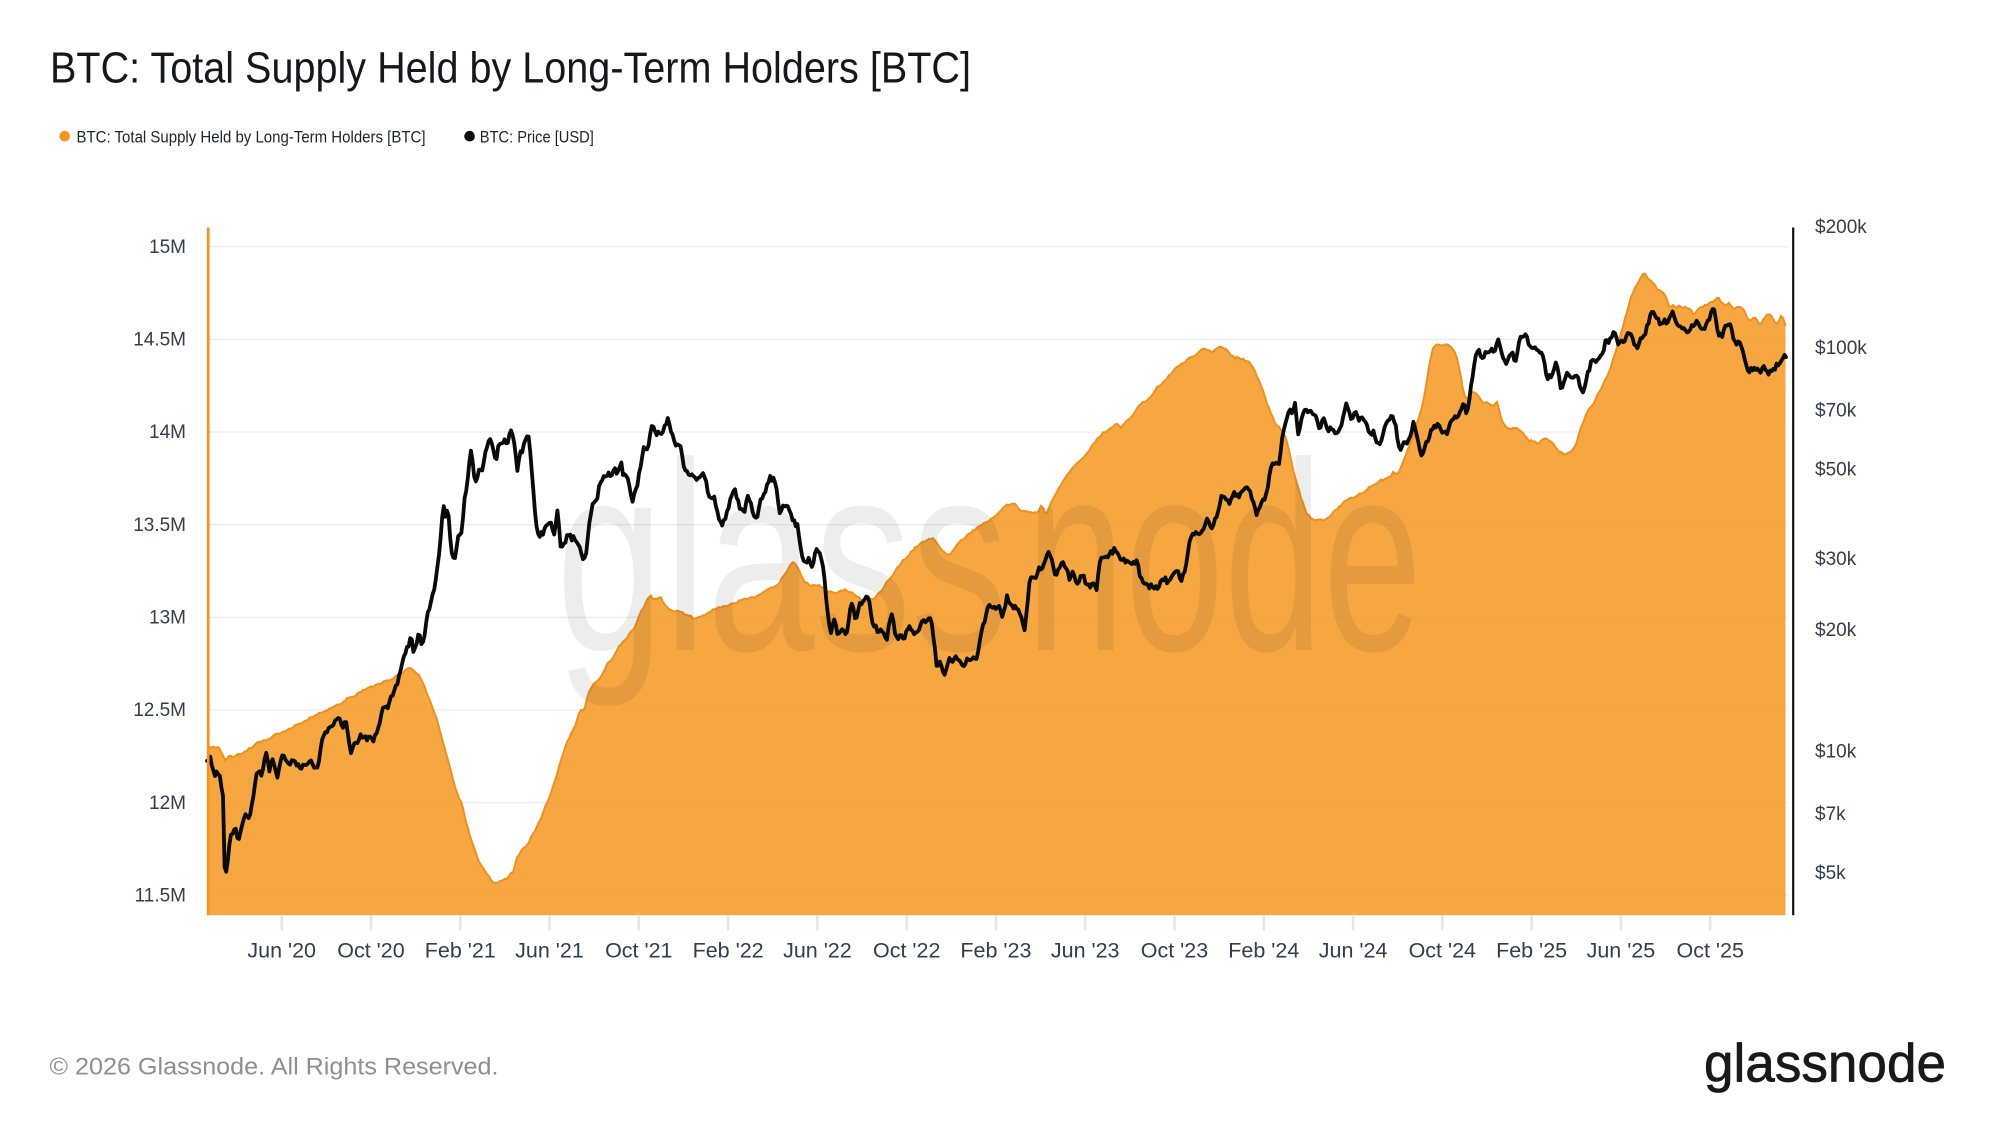 This screenshot has width=2000, height=1125. I want to click on svg-text: 12M, so click(167, 803).